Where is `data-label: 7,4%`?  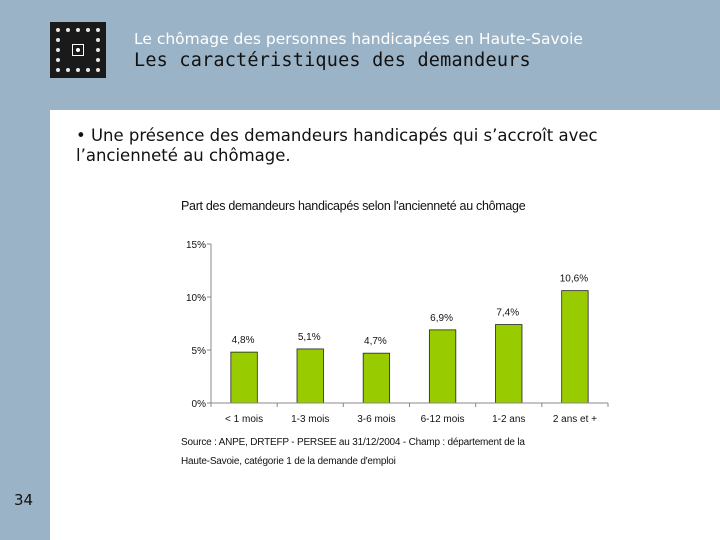
data-label: 7,4% is located at coordinates (507, 313).